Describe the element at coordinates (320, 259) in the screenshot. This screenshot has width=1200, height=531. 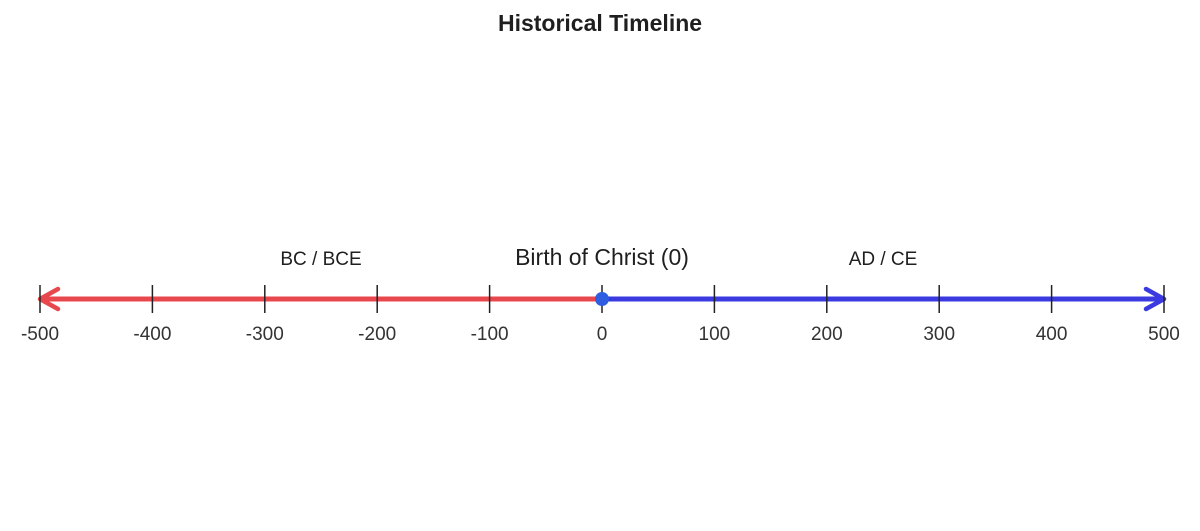
I see `bc-era-label: BC / BCE` at that location.